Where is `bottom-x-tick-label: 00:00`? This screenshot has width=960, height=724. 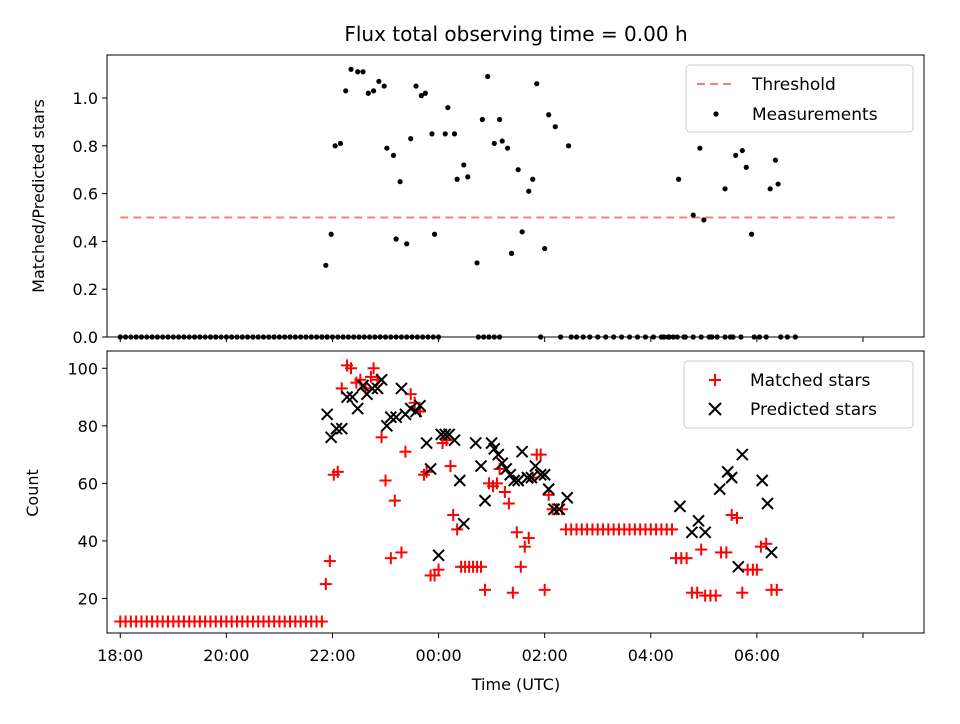
bottom-x-tick-label: 00:00 is located at coordinates (439, 655).